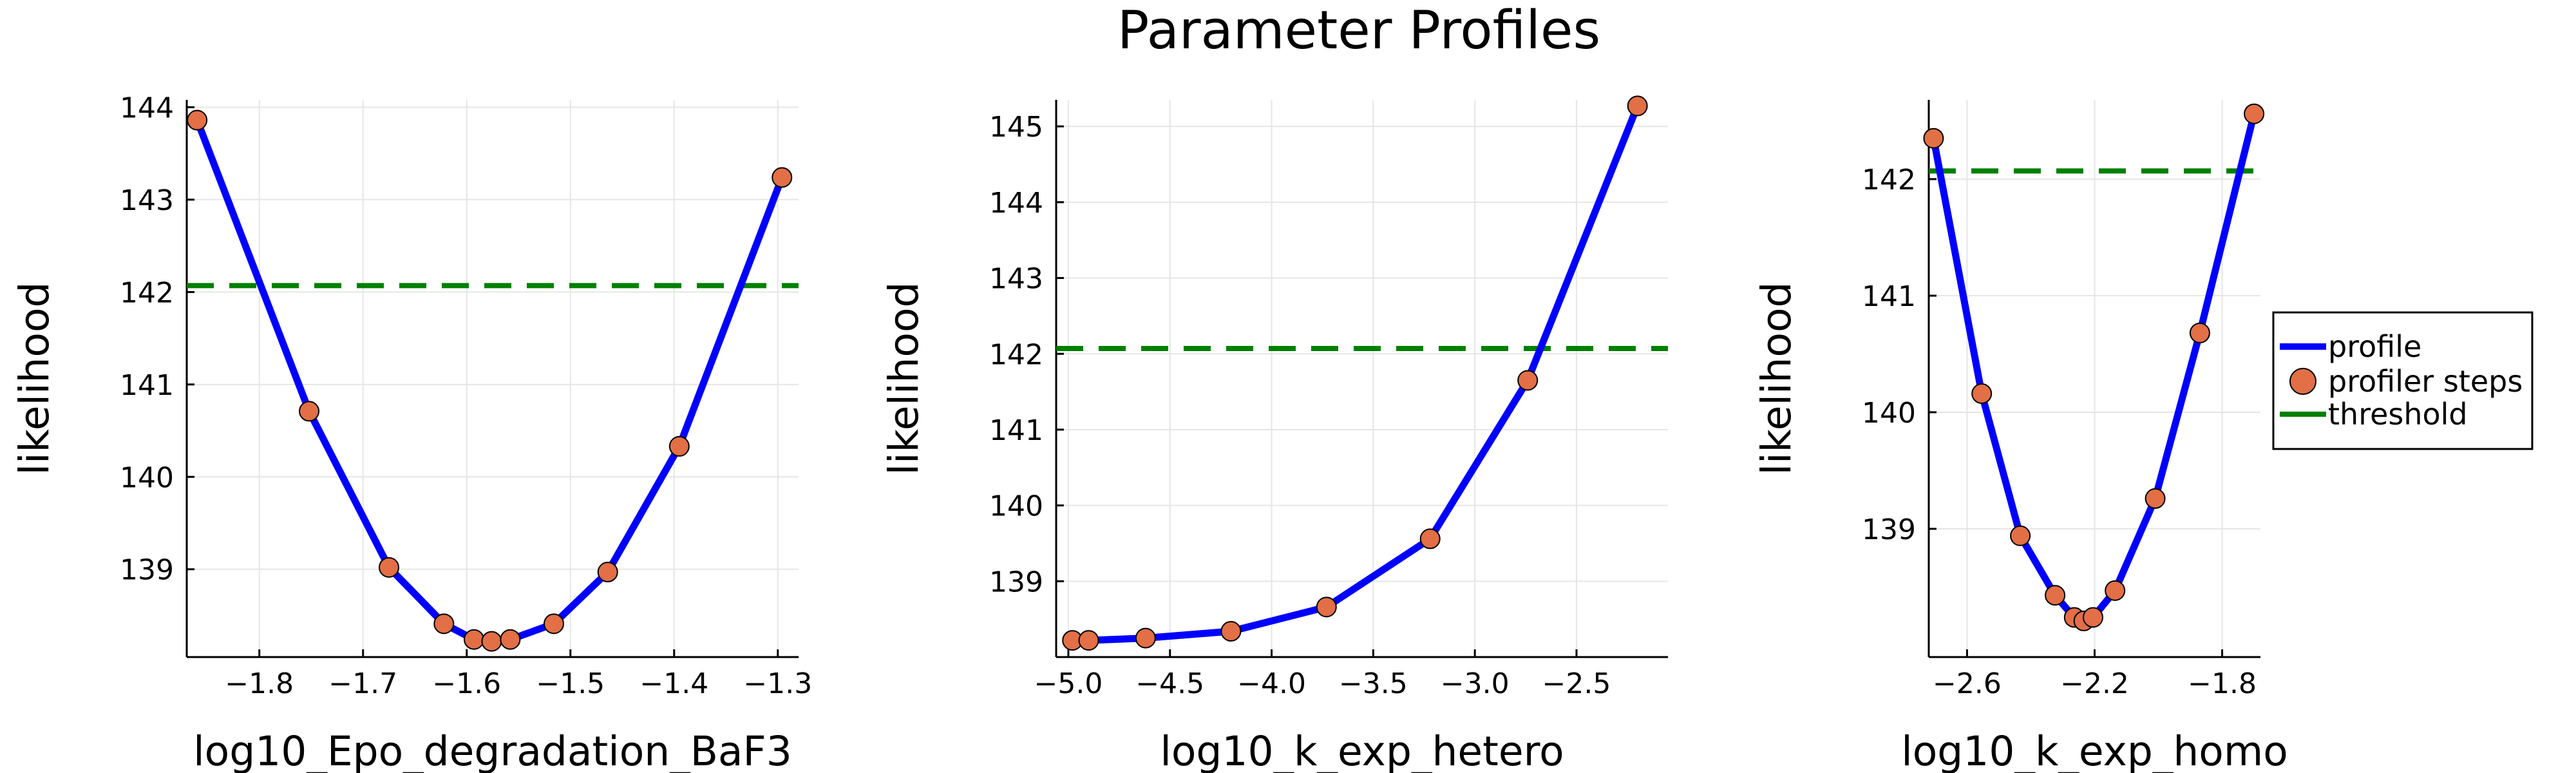 The width and height of the screenshot is (2576, 773). Describe the element at coordinates (2374, 346) in the screenshot. I see `legend-profile-label: profile` at that location.